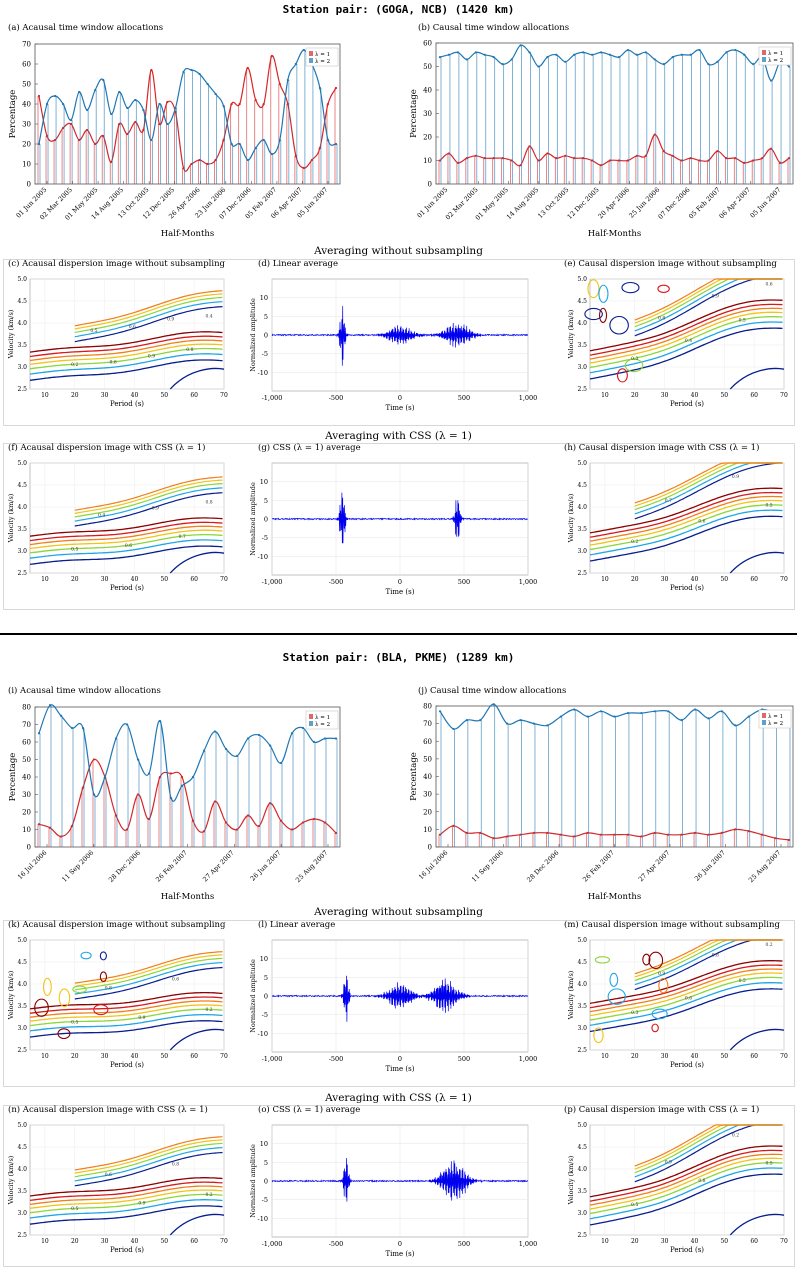 This screenshot has height=1270, width=797. Describe the element at coordinates (528, 582) in the screenshot. I see `x-tick-label: 1,000` at that location.